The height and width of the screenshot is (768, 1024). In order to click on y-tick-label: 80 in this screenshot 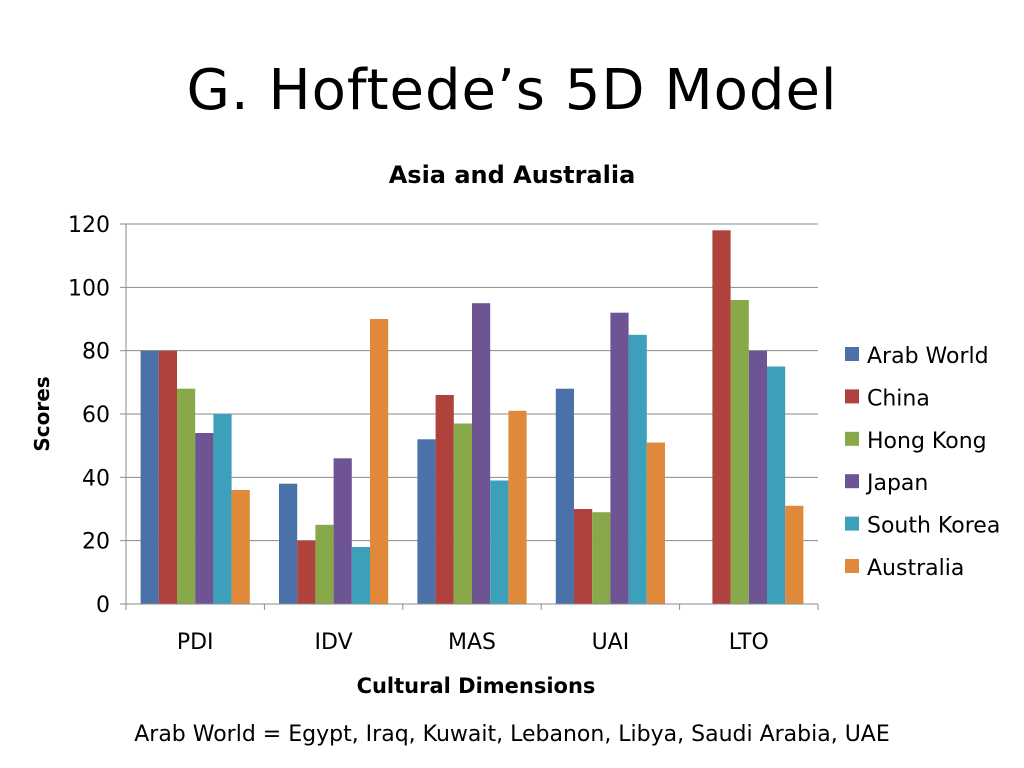, I will do `click(96, 352)`.